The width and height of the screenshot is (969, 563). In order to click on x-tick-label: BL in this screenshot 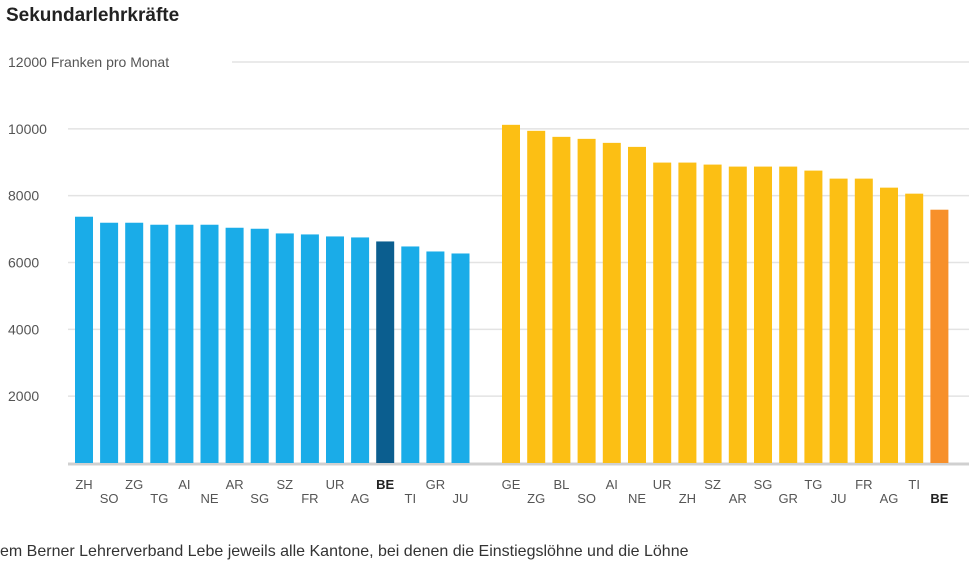, I will do `click(561, 484)`.